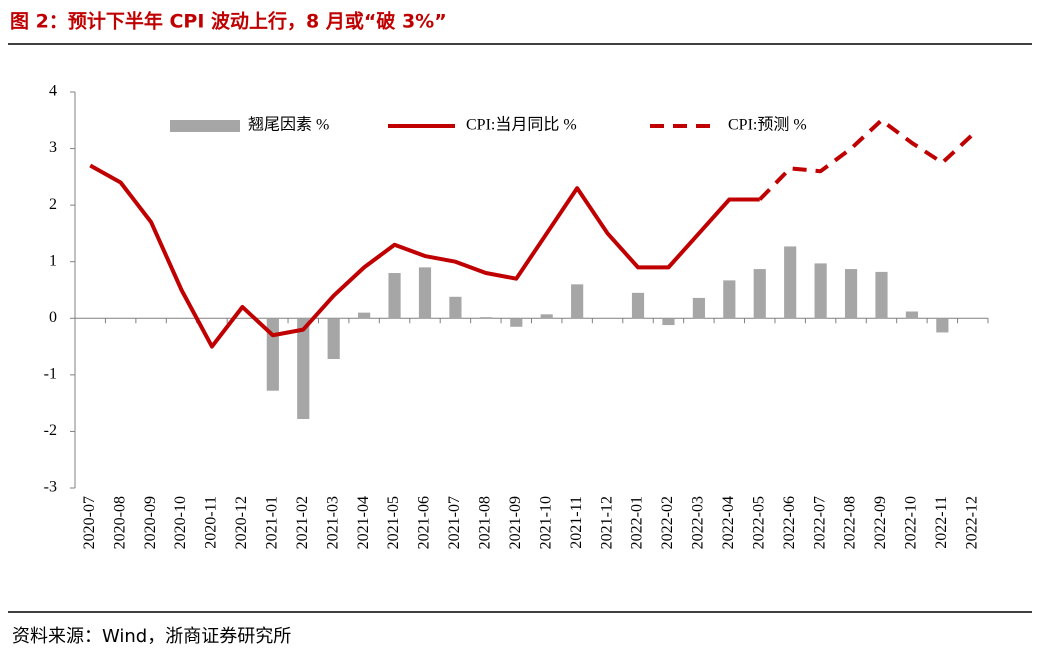  What do you see at coordinates (576, 522) in the screenshot?
I see `x-tick-label: 2021-11` at bounding box center [576, 522].